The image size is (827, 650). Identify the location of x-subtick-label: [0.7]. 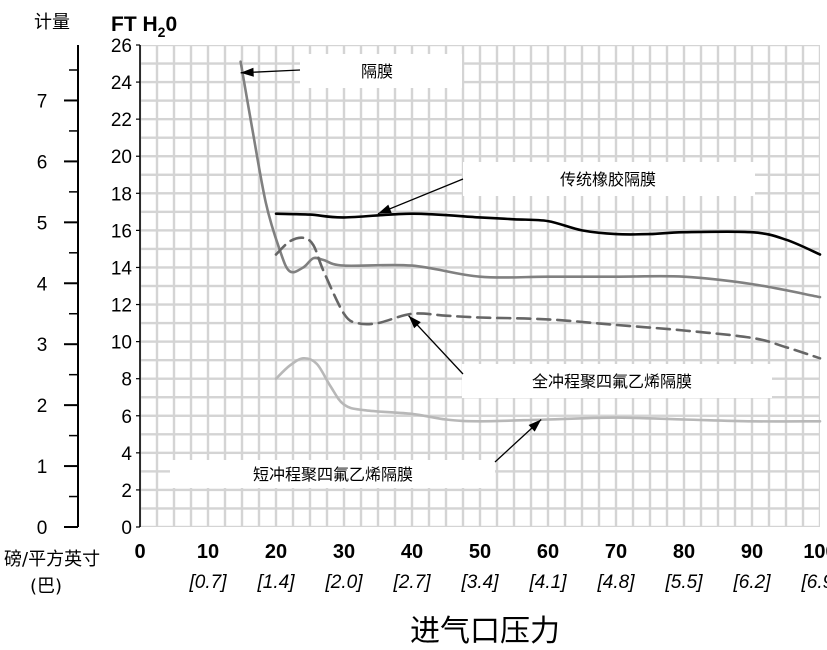
(208, 582).